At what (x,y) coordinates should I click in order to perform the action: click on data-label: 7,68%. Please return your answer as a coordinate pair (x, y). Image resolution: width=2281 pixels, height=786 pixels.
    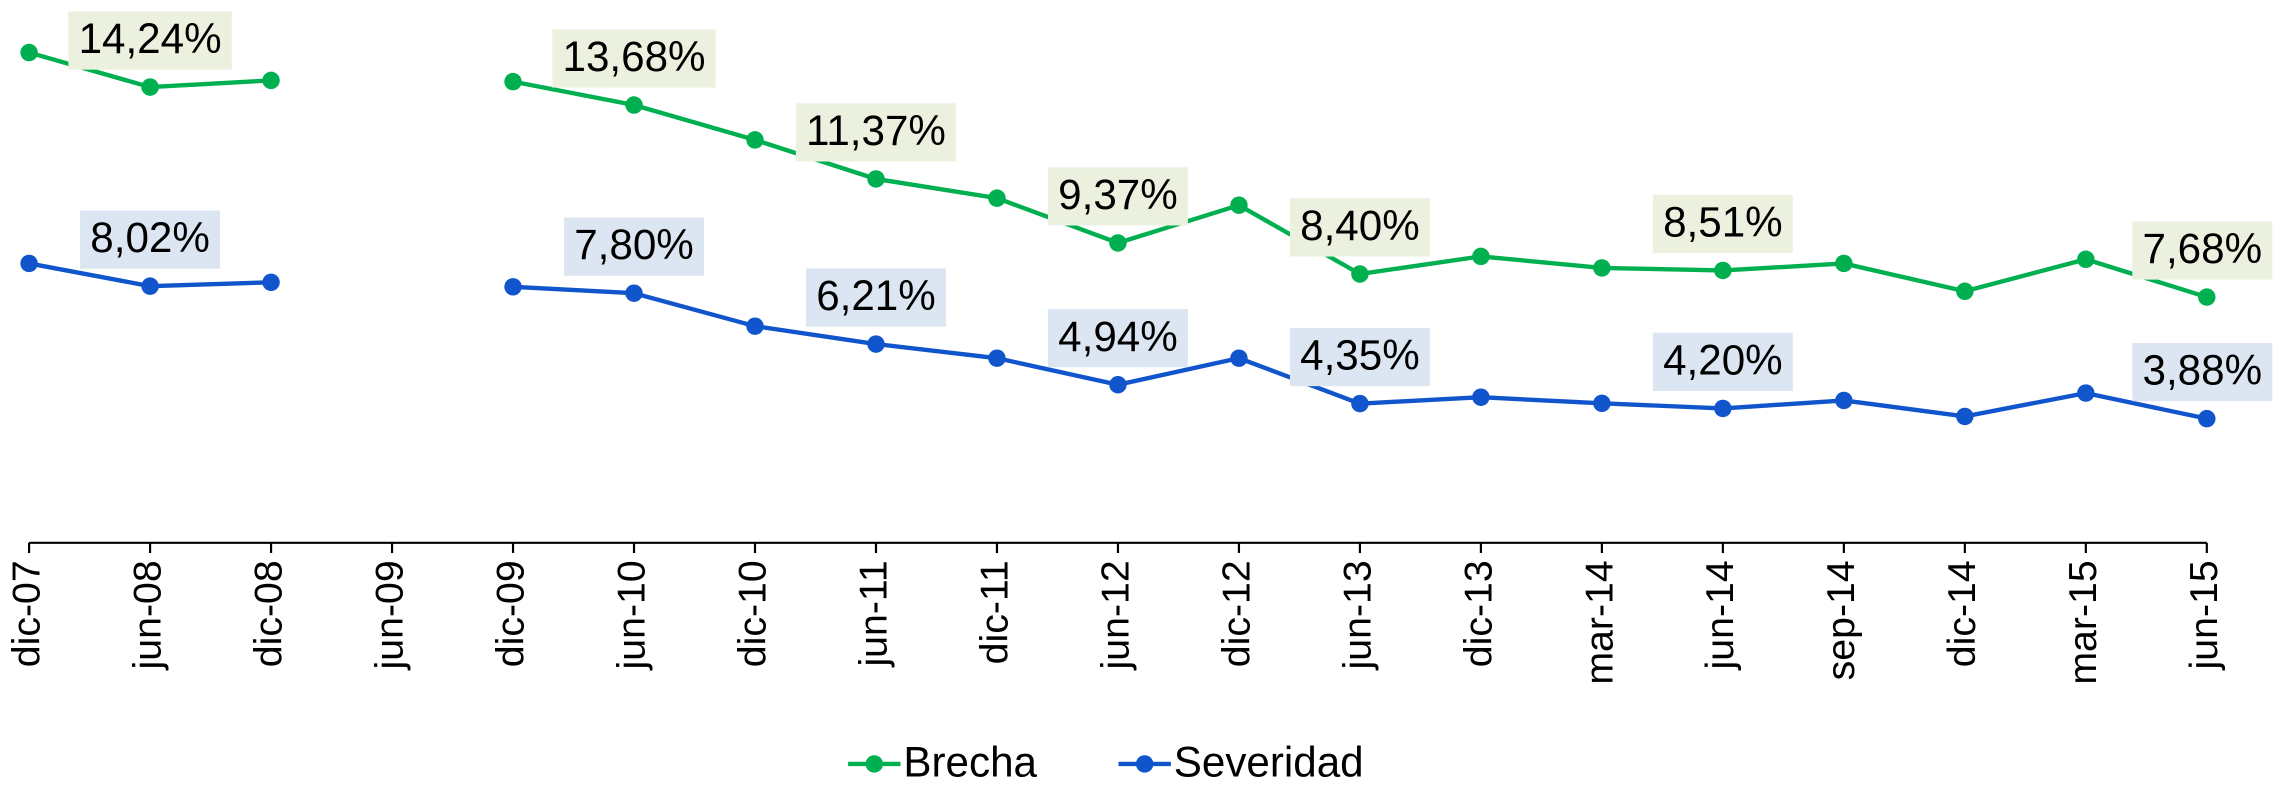
    Looking at the image, I should click on (2202, 250).